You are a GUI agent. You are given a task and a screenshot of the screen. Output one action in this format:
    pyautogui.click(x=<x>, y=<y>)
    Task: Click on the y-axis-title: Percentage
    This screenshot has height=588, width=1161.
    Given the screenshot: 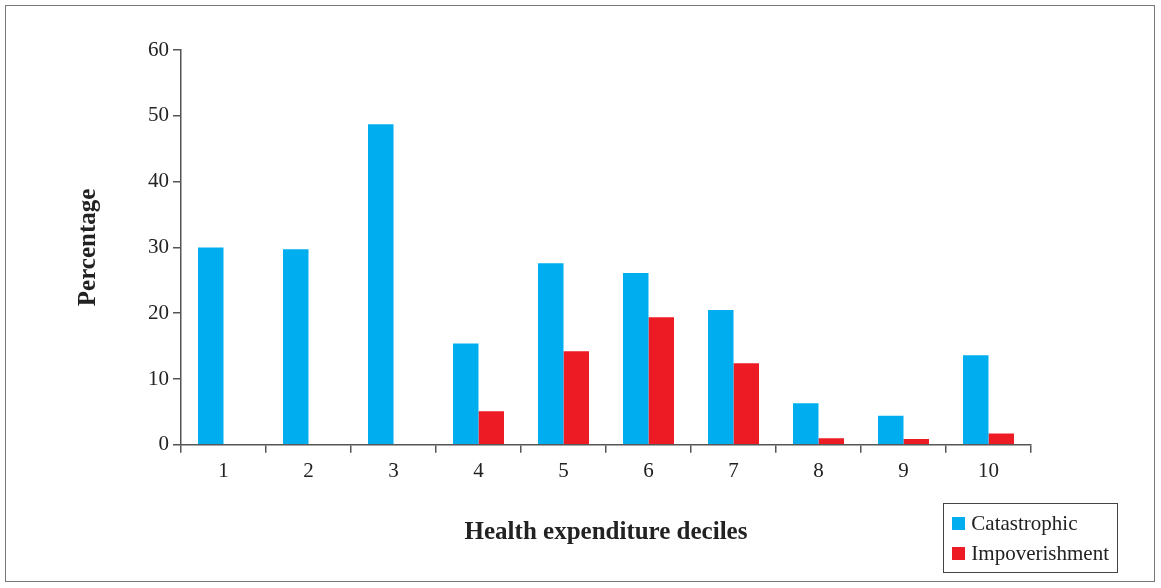 What is the action you would take?
    pyautogui.click(x=87, y=247)
    